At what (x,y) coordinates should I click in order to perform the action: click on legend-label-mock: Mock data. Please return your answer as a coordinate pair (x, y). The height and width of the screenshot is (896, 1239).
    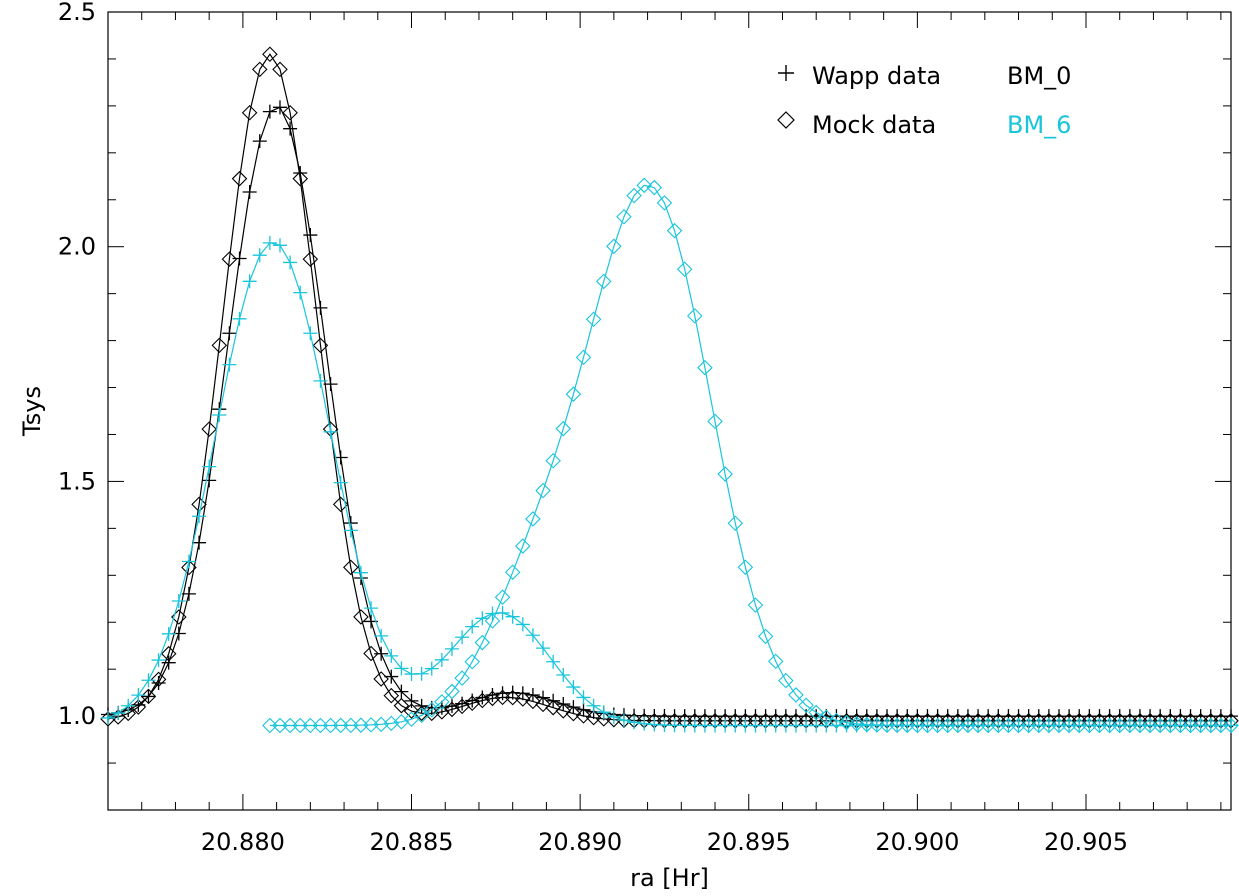
    Looking at the image, I should click on (874, 125).